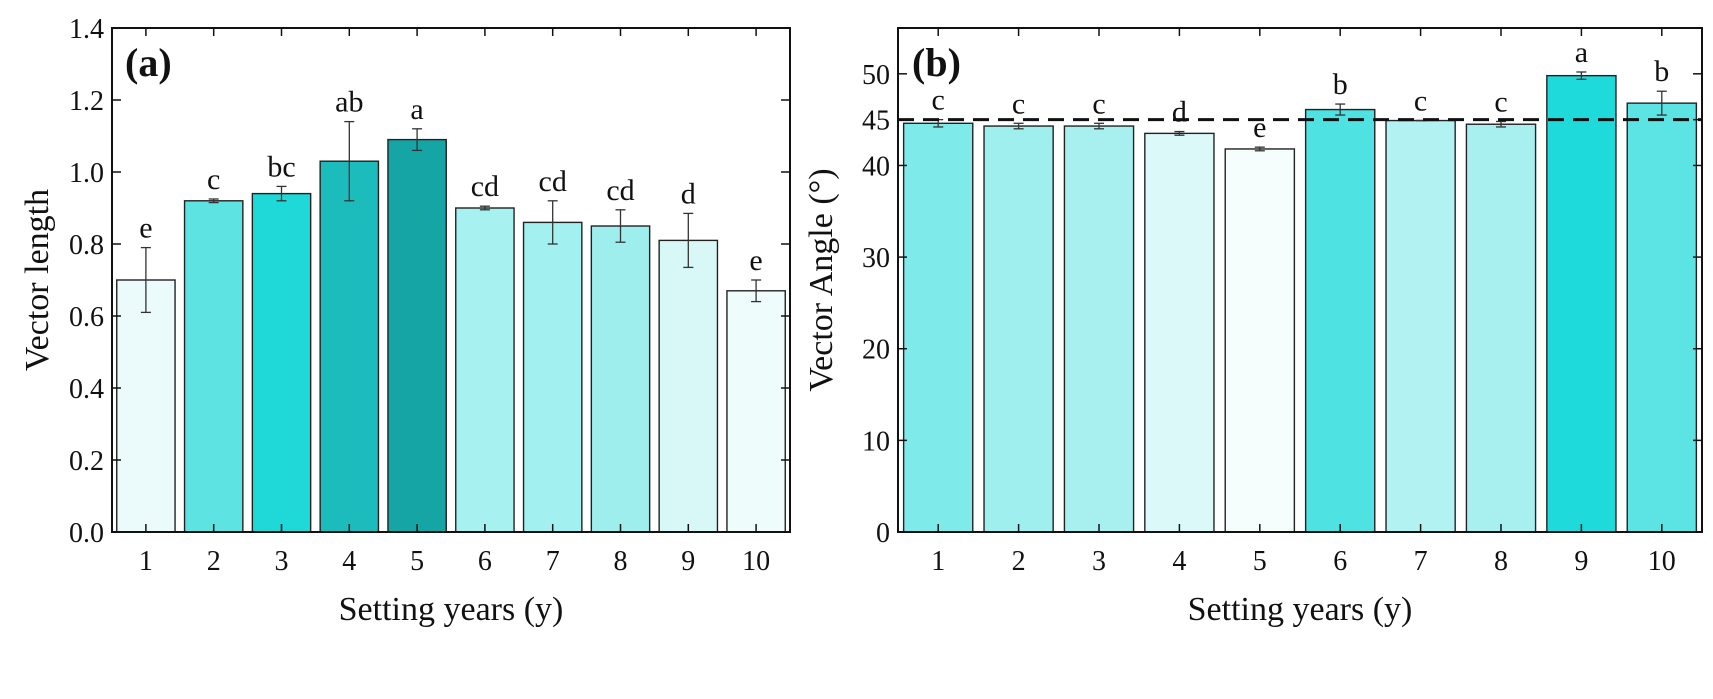 The height and width of the screenshot is (699, 1713). I want to click on y-tick-label: 1.0, so click(86, 173).